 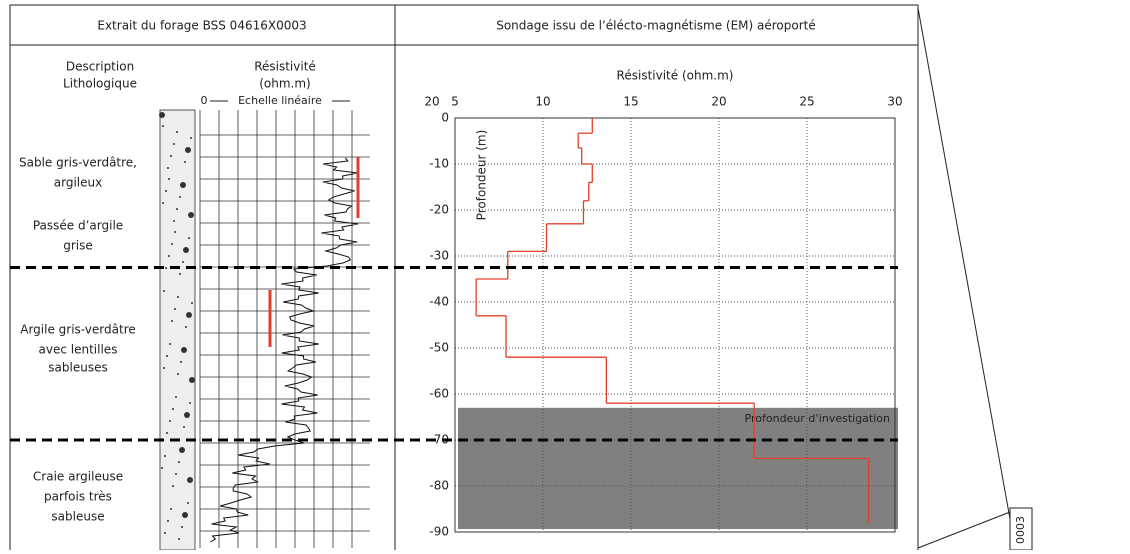 I want to click on x-tick-label: 5, so click(x=455, y=102).